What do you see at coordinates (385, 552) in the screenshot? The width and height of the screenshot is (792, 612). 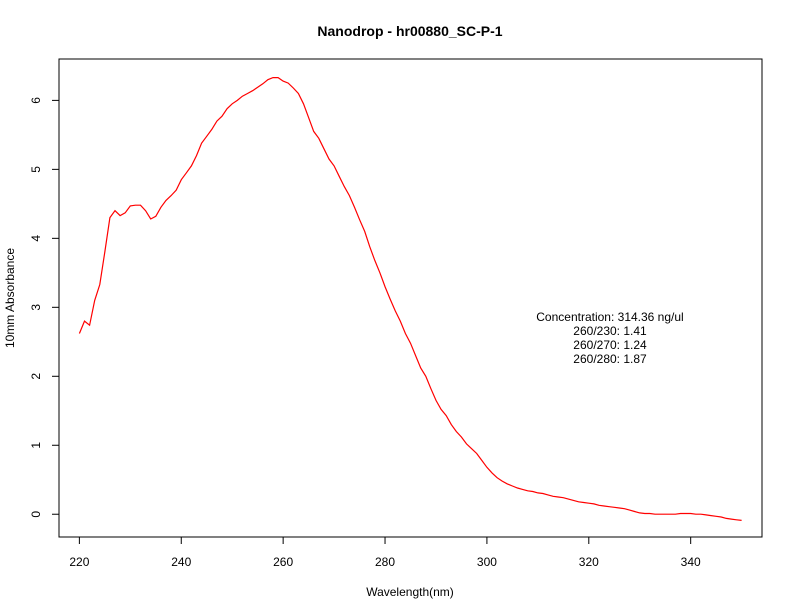 I see `x-axis: 220 240 260 280 300 320 340` at bounding box center [385, 552].